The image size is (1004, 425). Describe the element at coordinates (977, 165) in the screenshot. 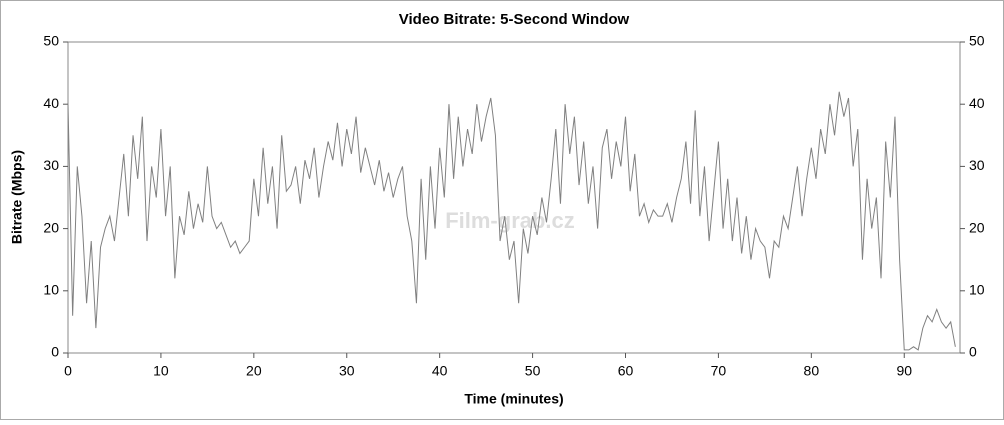

I see `y2-tick-label: 30` at that location.